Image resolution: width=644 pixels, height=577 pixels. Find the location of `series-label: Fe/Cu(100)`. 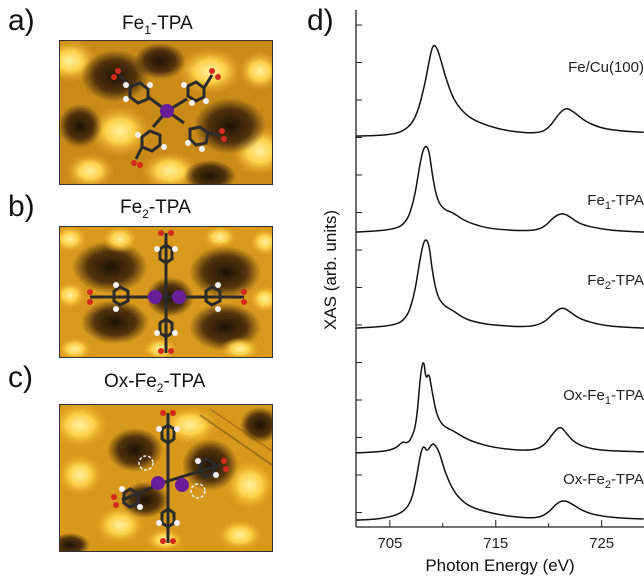

series-label: Fe/Cu(100) is located at coordinates (606, 67).